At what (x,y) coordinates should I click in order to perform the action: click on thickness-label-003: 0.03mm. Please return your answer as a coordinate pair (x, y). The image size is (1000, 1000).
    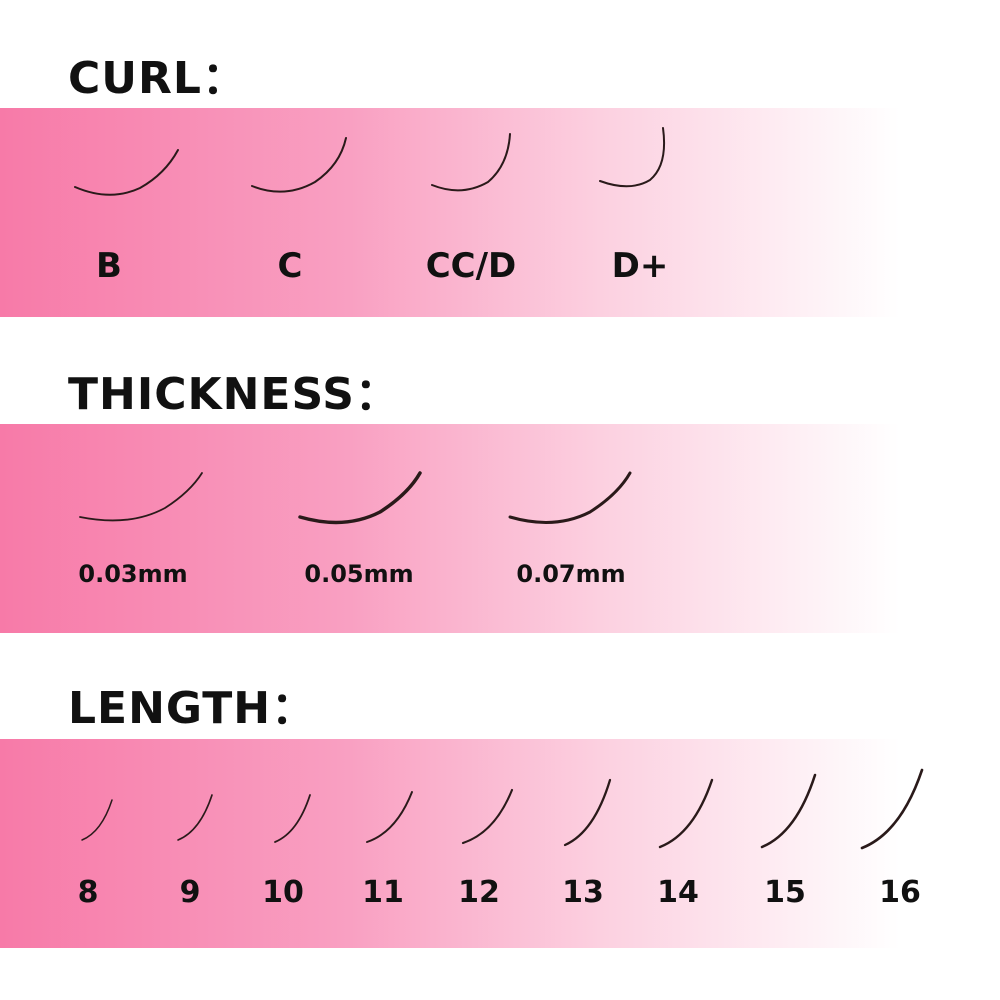
    Looking at the image, I should click on (133, 574).